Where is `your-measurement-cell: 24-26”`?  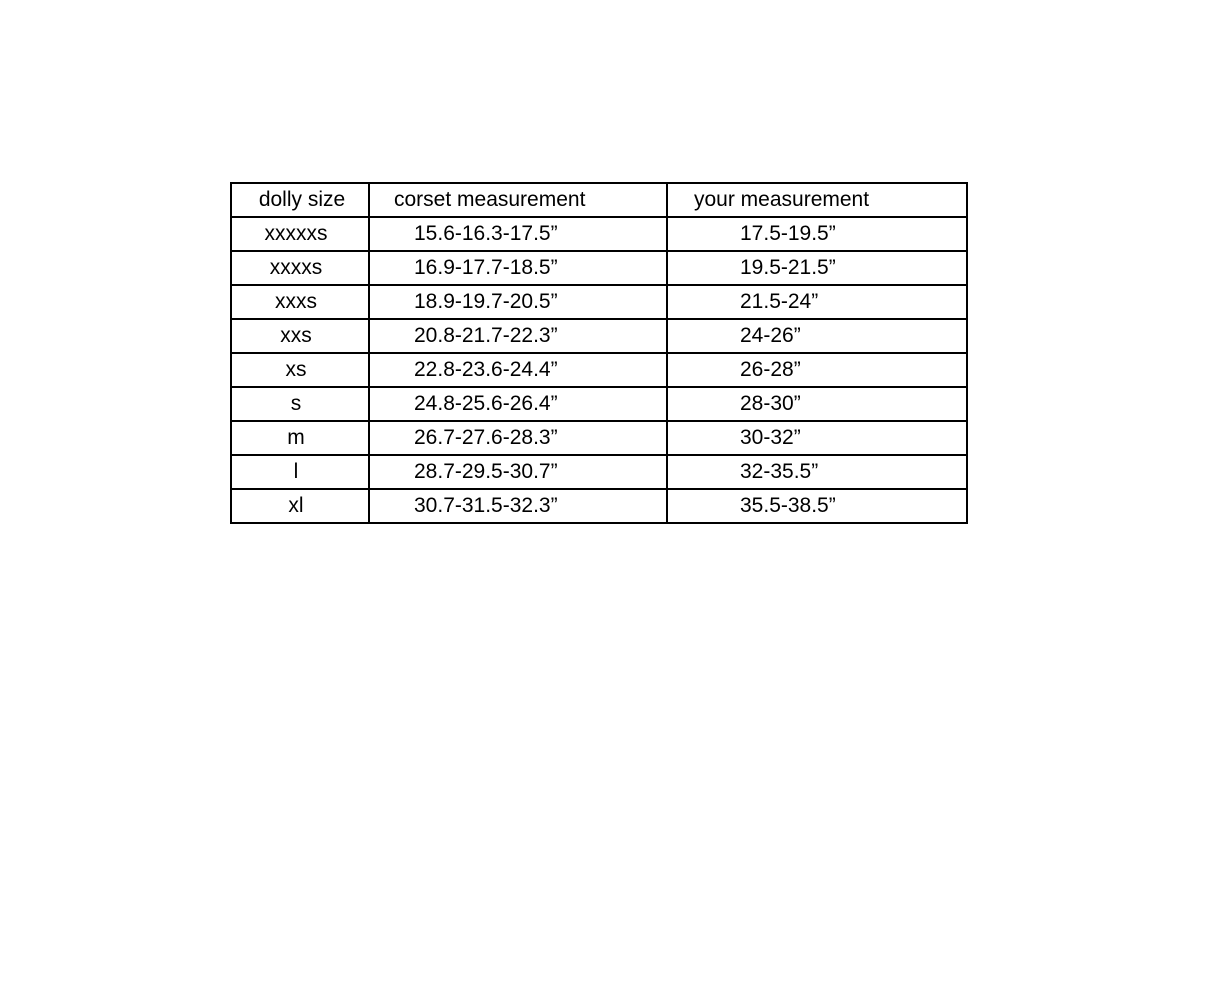 your-measurement-cell: 24-26” is located at coordinates (817, 336).